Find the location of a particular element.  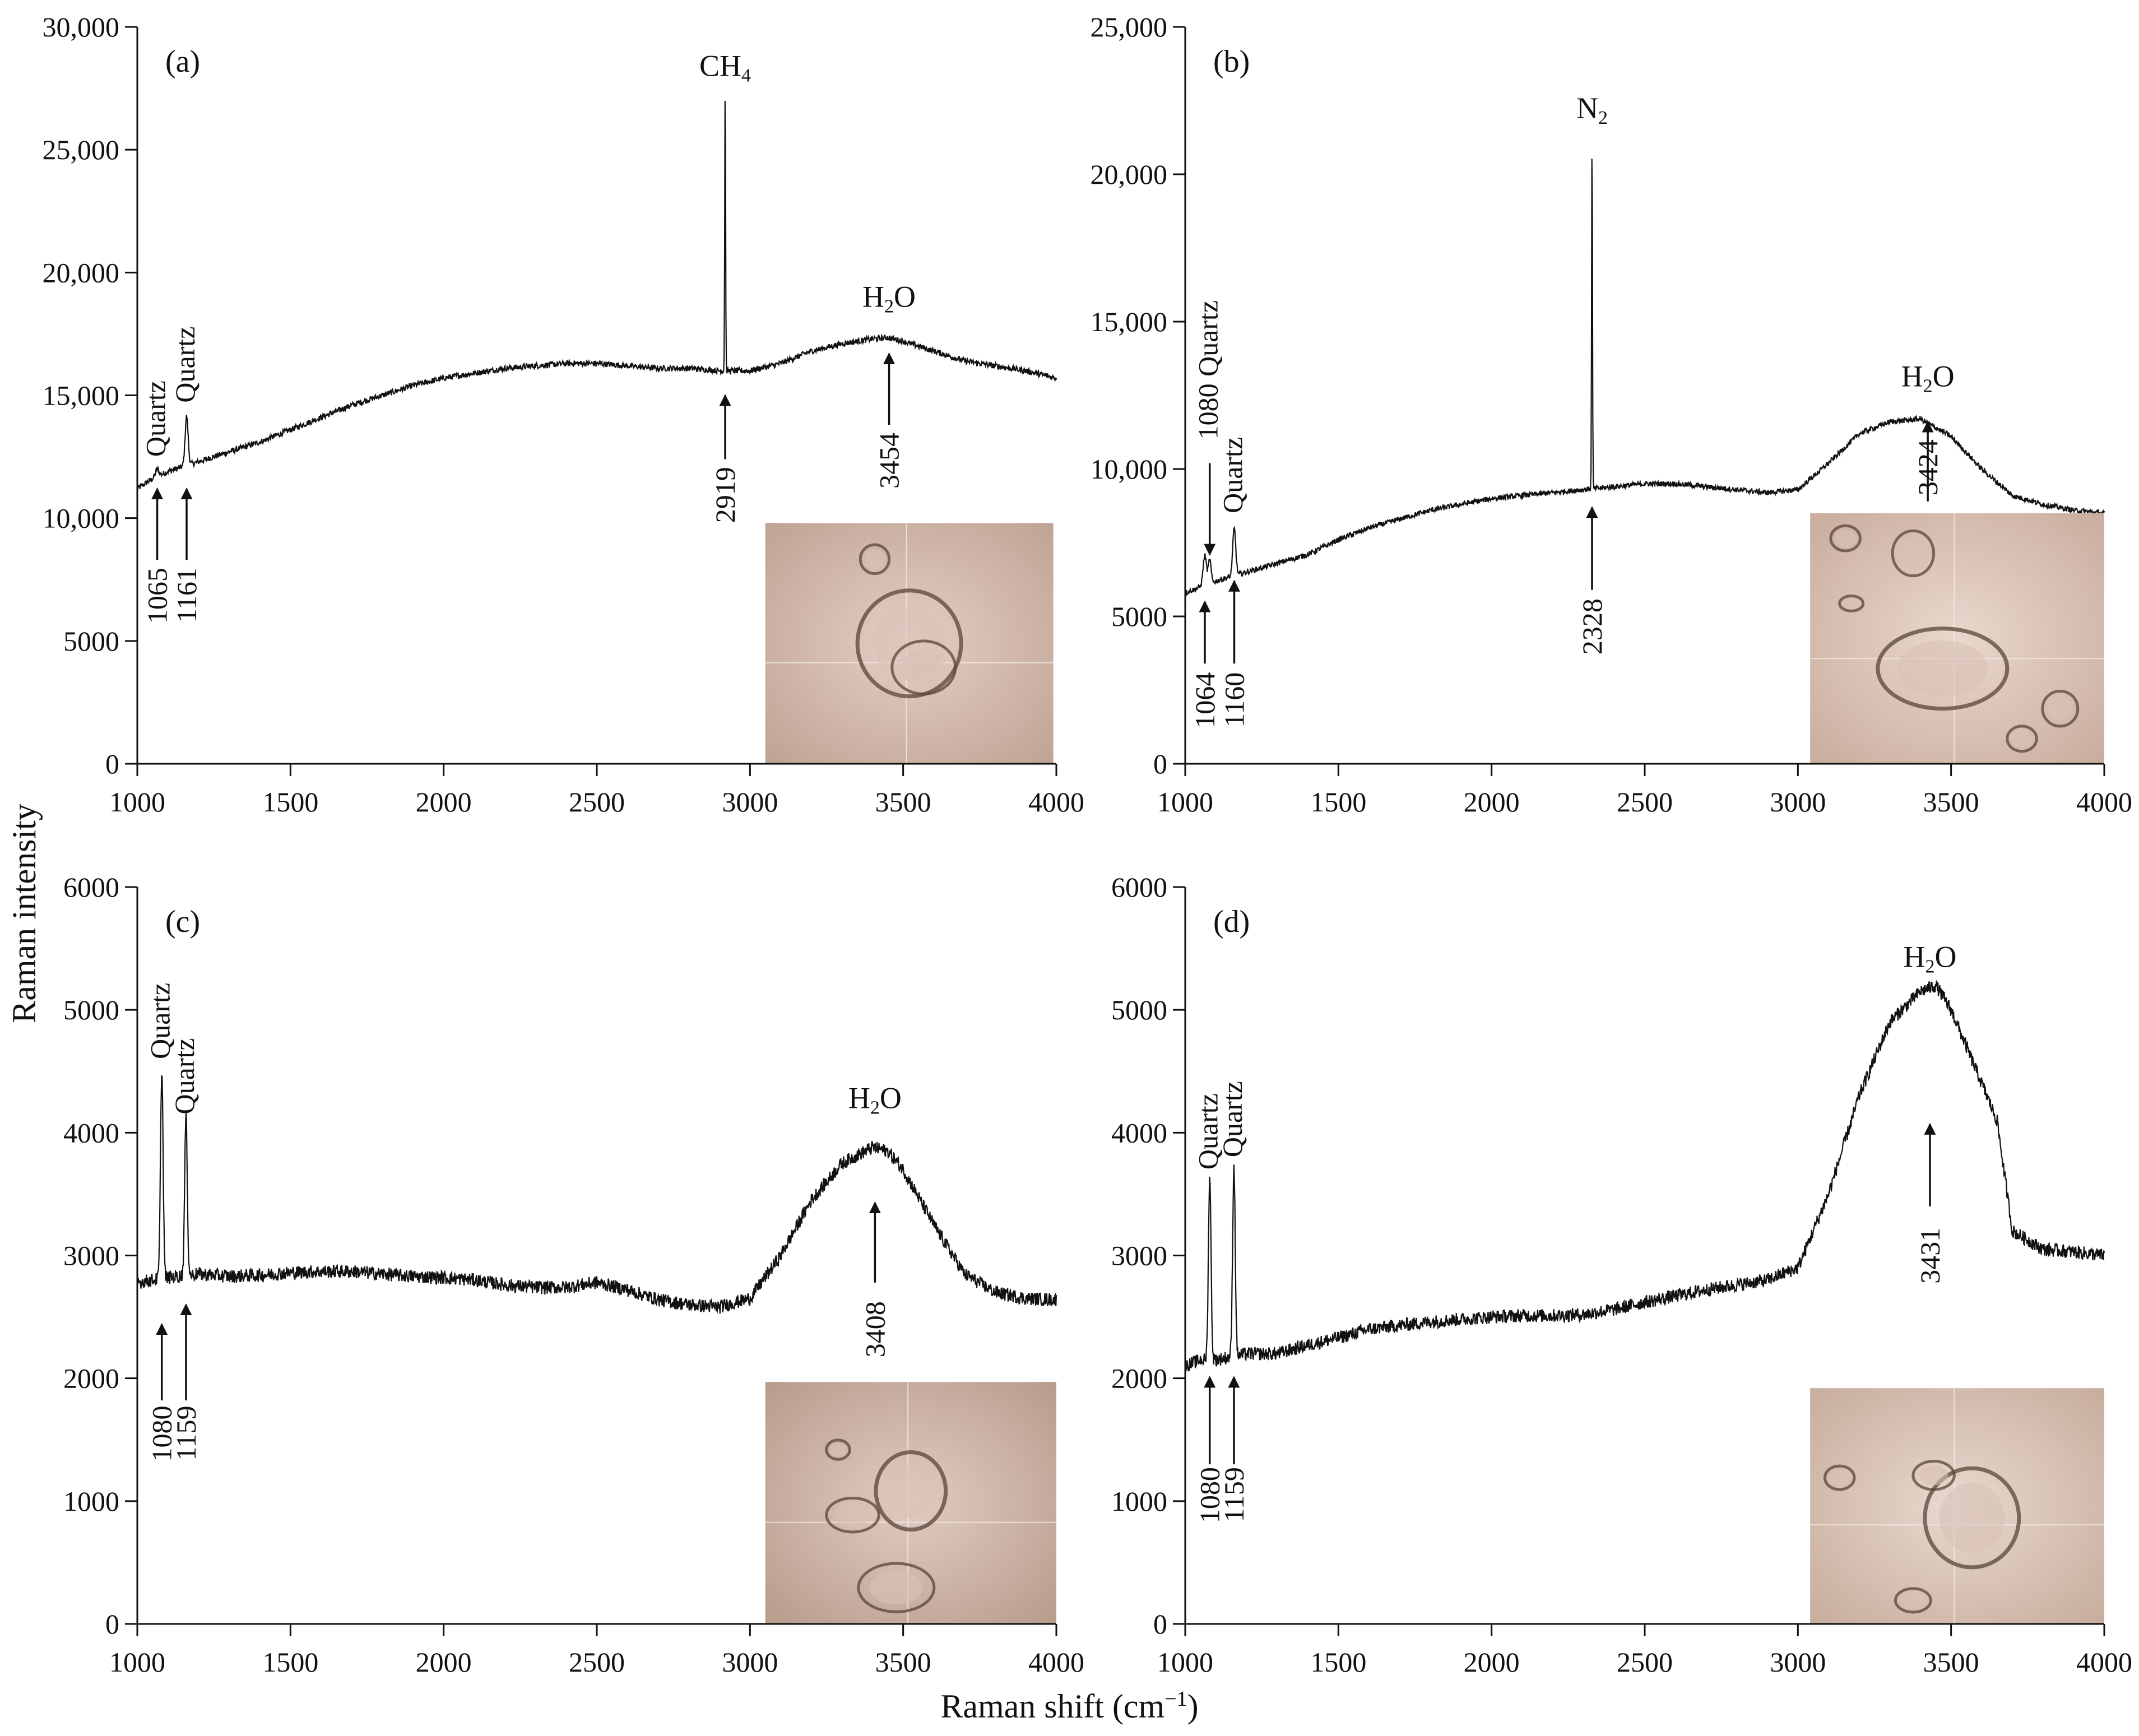

x-tick-label-c: 1000 is located at coordinates (137, 1662).